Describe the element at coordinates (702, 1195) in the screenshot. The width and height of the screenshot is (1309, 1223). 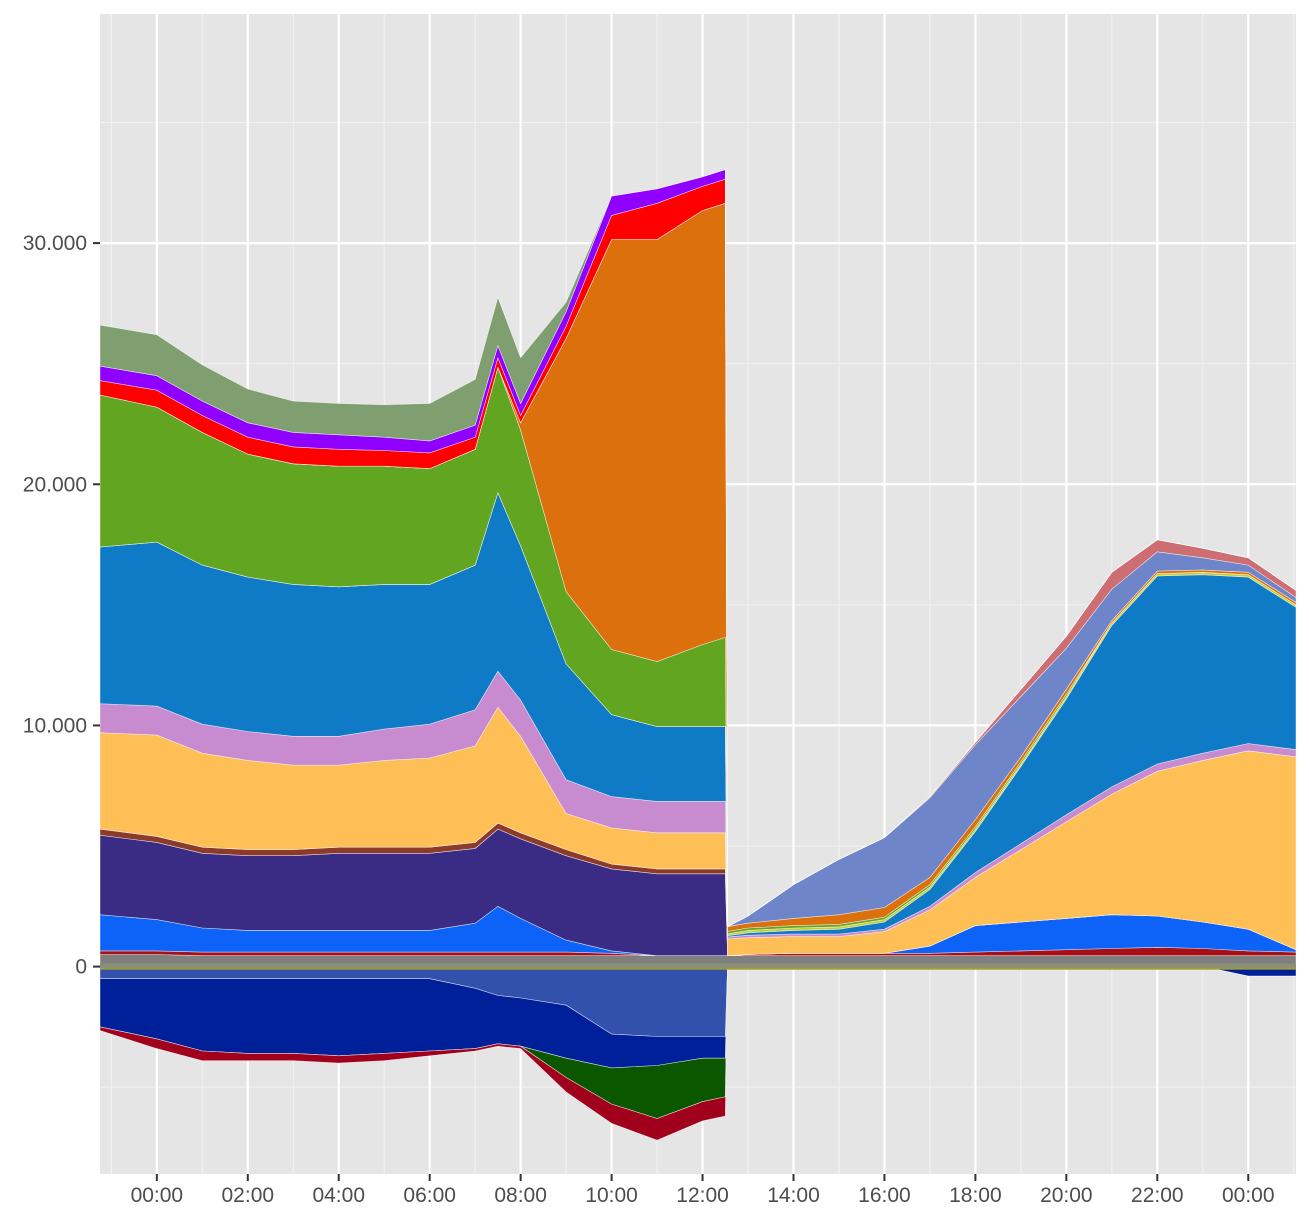
I see `x-tick-label: 12:00` at that location.